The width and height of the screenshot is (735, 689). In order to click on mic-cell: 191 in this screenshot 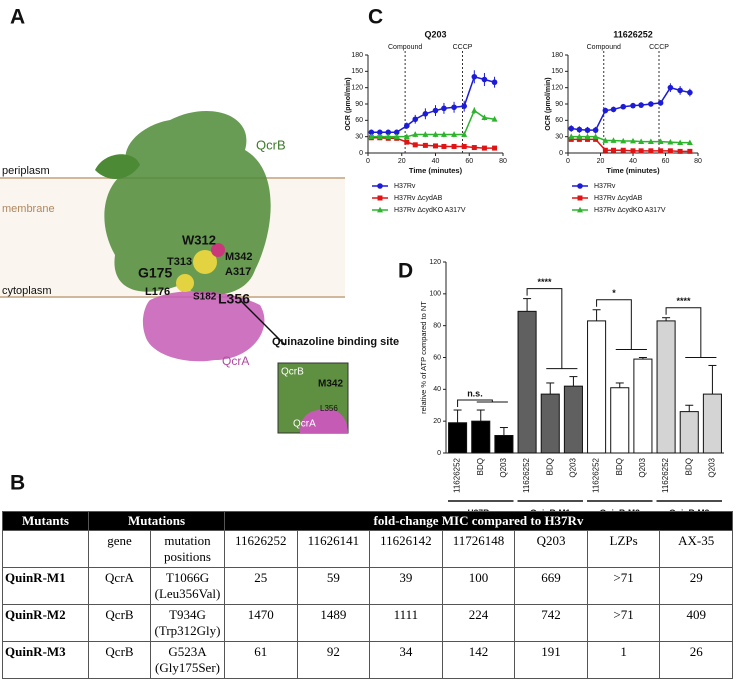, I will do `click(551, 660)`.